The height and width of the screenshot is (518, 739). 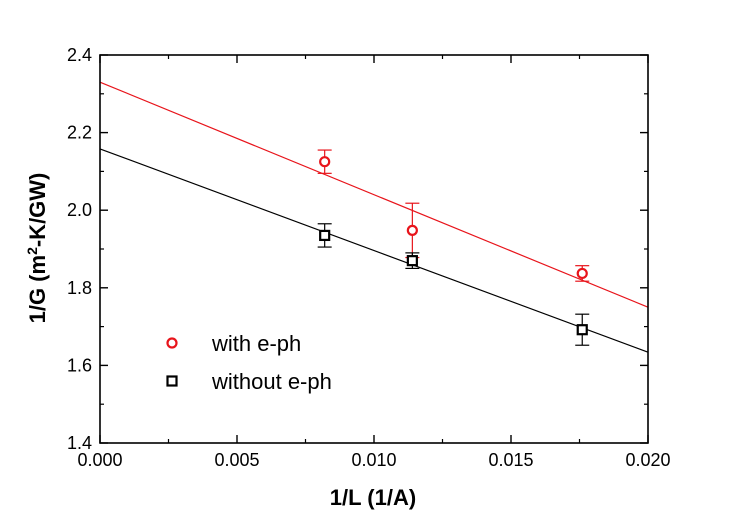 What do you see at coordinates (256, 343) in the screenshot?
I see `legend-label: with e-ph` at bounding box center [256, 343].